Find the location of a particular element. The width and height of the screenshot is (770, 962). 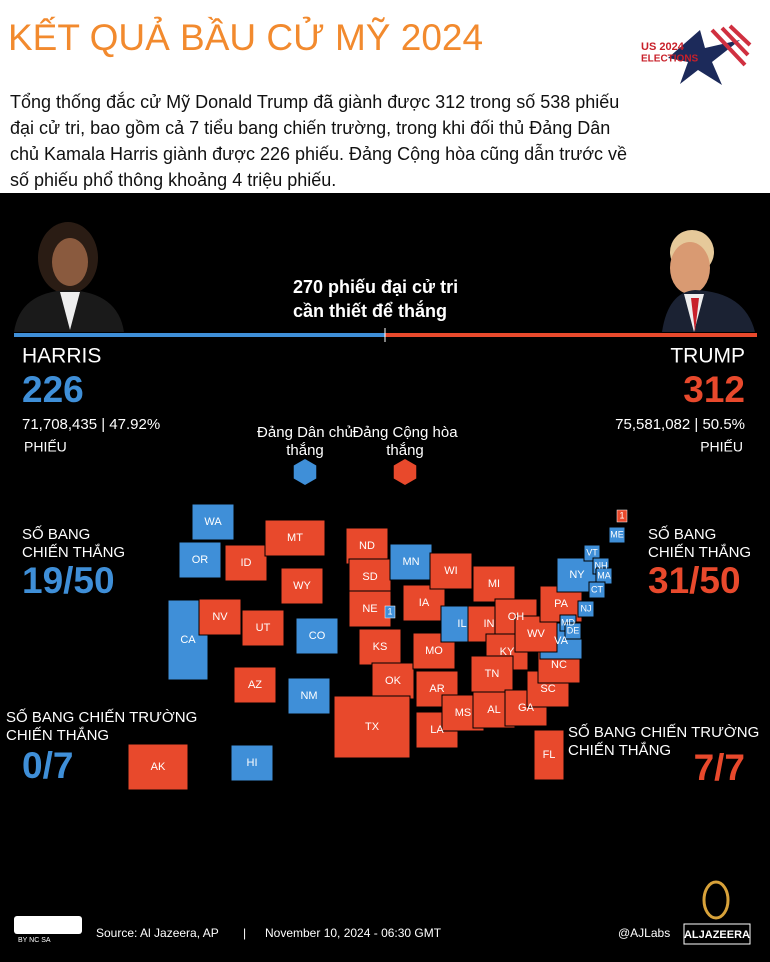

state-label: NE is located at coordinates (369, 609).